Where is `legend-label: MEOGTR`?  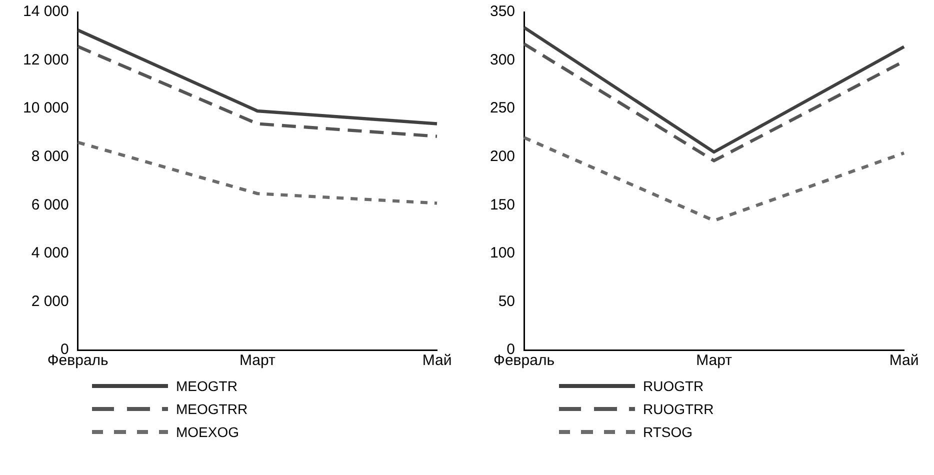
legend-label: MEOGTR is located at coordinates (207, 386).